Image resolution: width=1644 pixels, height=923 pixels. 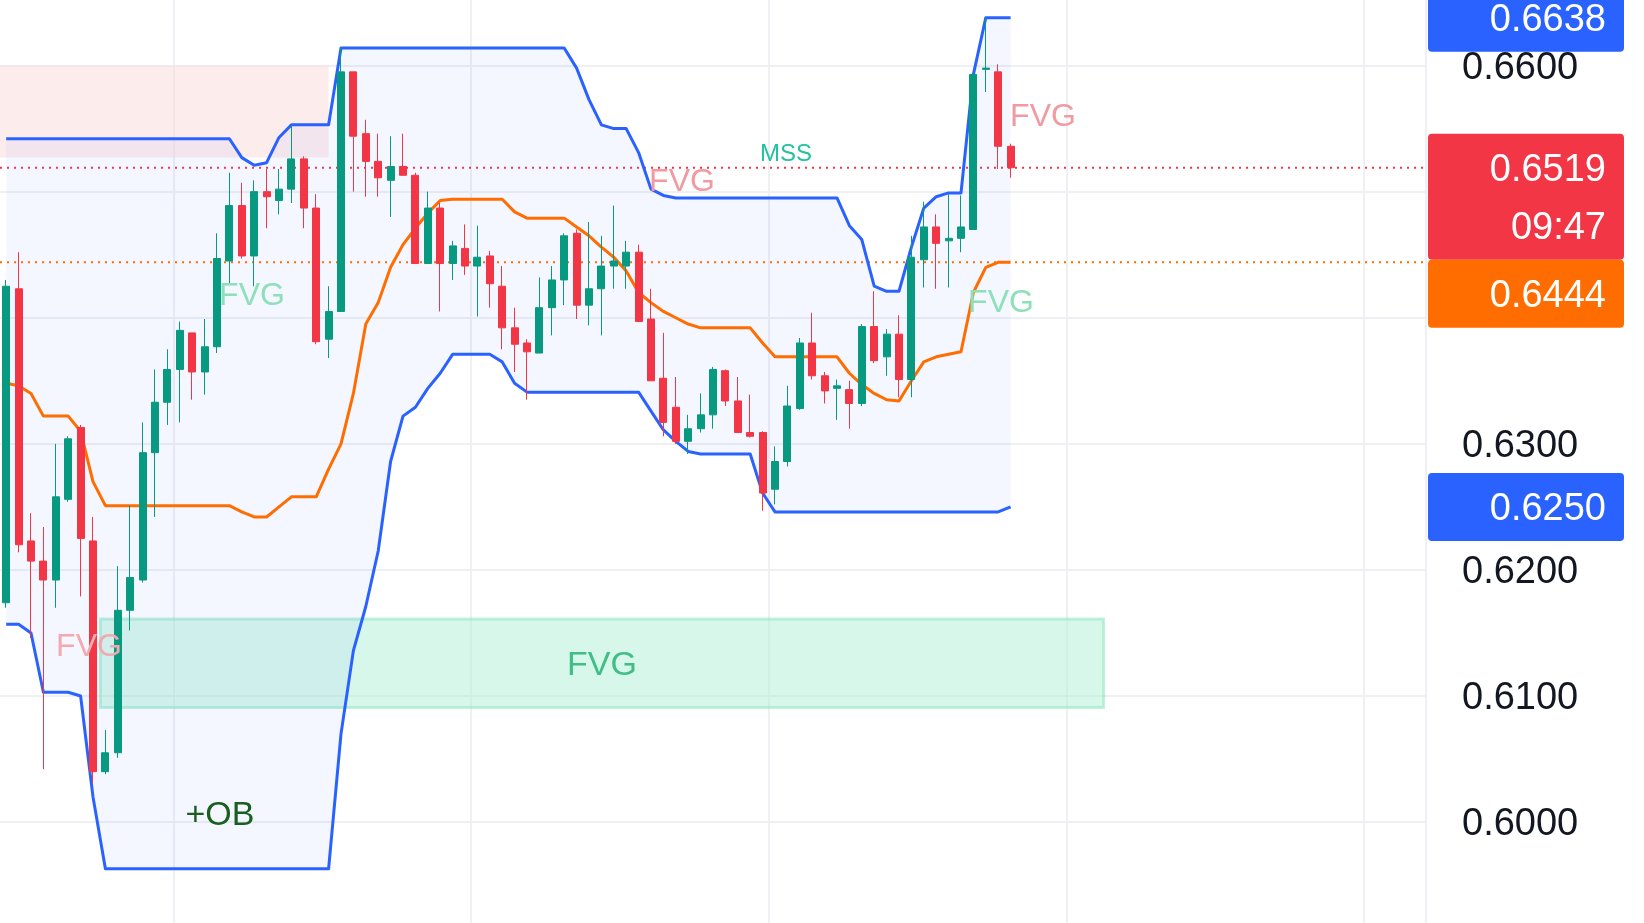 I want to click on y-tick-label: 0.6000, so click(x=1520, y=822).